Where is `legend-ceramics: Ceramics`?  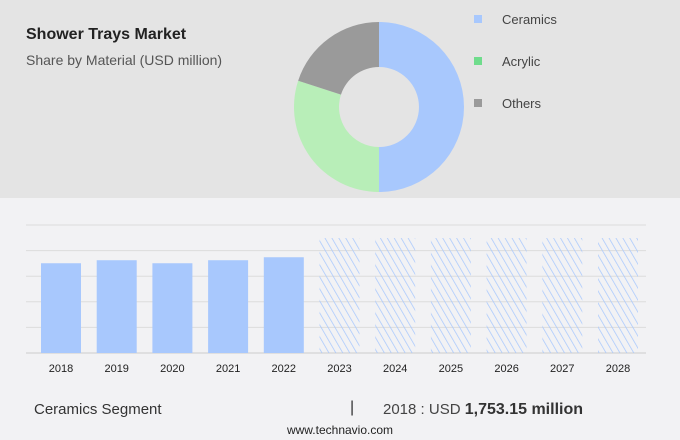
legend-ceramics: Ceramics is located at coordinates (515, 19).